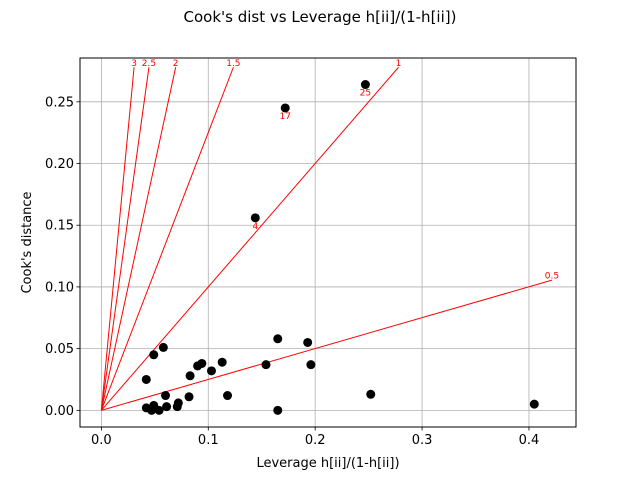 The image size is (640, 485). Describe the element at coordinates (59, 102) in the screenshot. I see `y-tick-label: 0.25` at that location.